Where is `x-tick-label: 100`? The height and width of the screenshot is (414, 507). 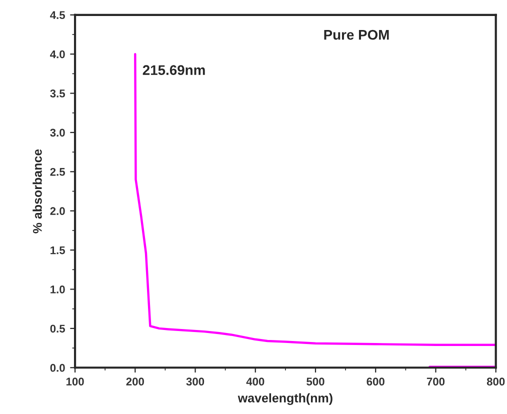
x-tick-label: 100 is located at coordinates (75, 382).